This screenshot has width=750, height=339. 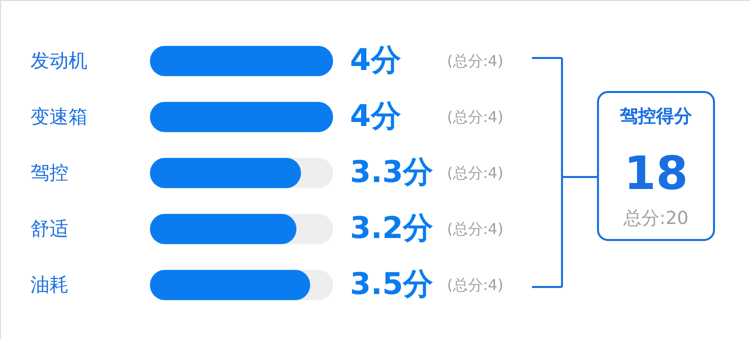 What do you see at coordinates (59, 61) in the screenshot?
I see `y-tick-label: 发动机` at bounding box center [59, 61].